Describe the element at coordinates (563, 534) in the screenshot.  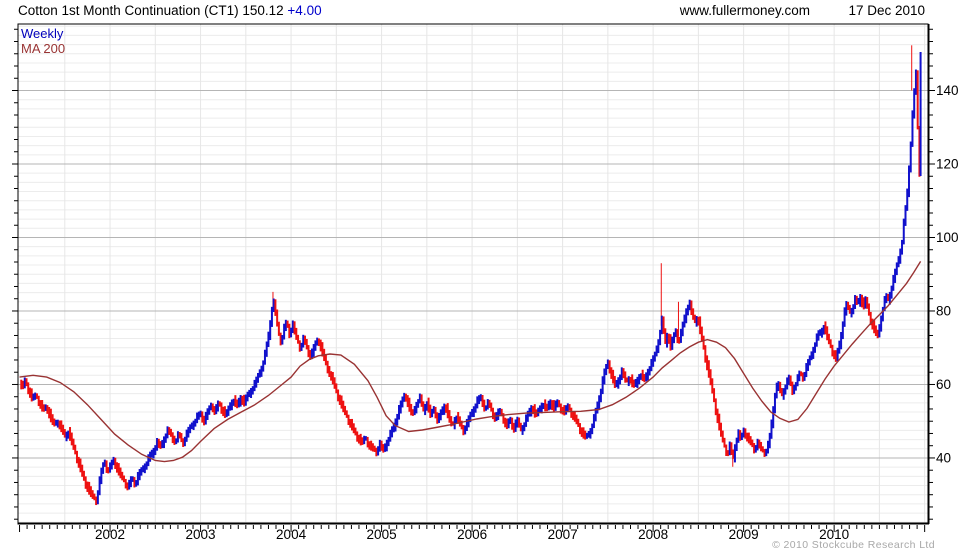
I see `x-axis-label: 2007` at that location.